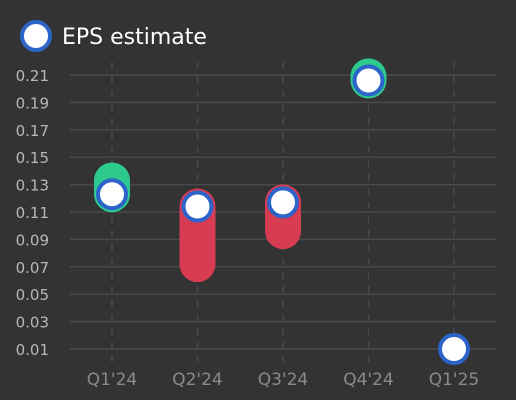 The width and height of the screenshot is (516, 400). Describe the element at coordinates (32, 323) in the screenshot. I see `y-tick-label: 0.03` at that location.